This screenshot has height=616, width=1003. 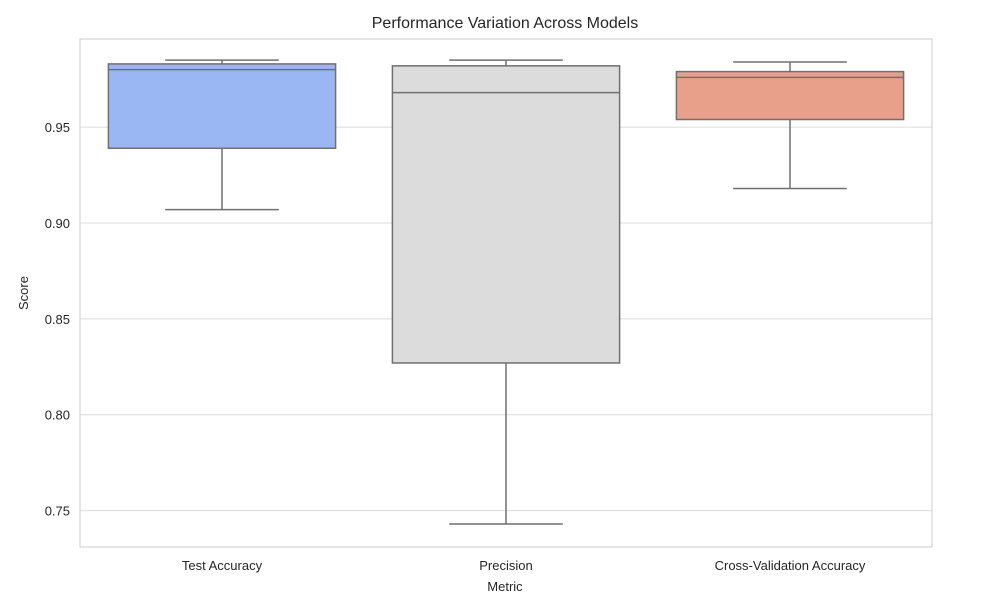 I want to click on x-tick-label: Cross-Validation Accuracy, so click(x=790, y=565).